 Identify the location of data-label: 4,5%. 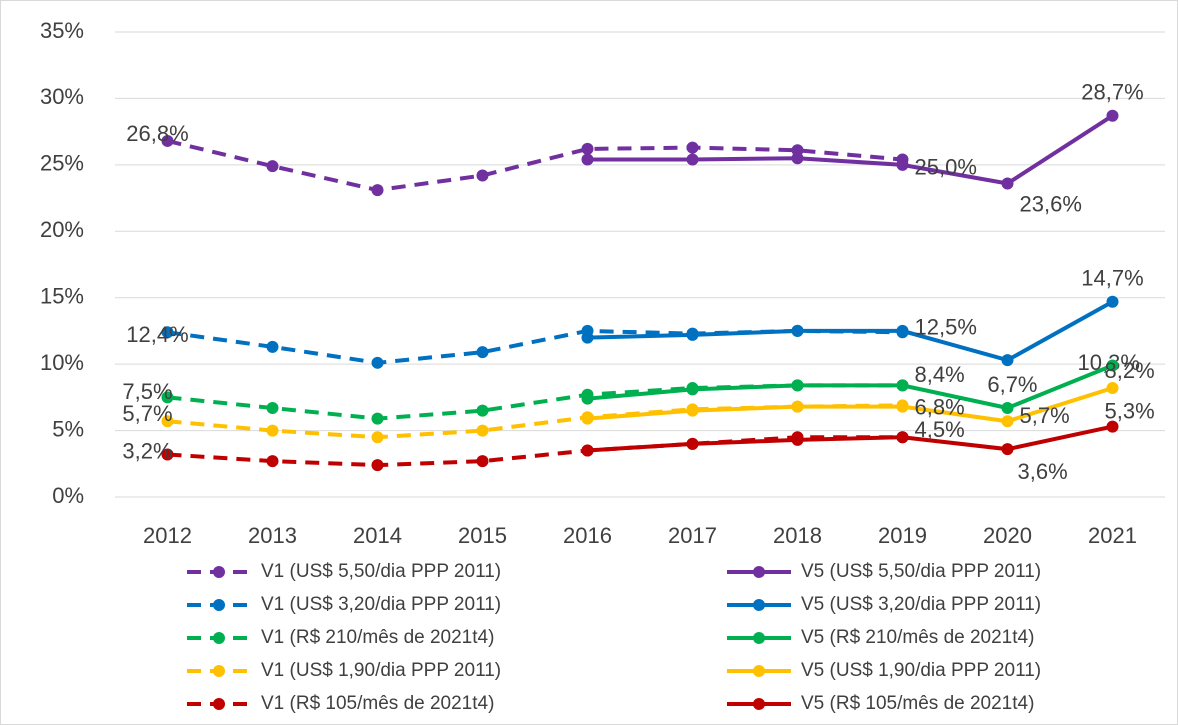
(940, 429).